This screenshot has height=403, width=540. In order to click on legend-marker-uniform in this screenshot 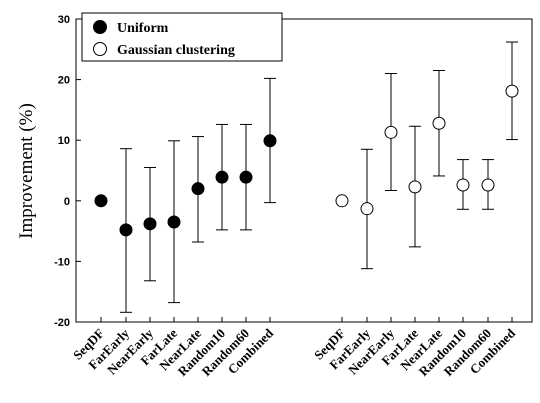, I will do `click(100, 27)`.